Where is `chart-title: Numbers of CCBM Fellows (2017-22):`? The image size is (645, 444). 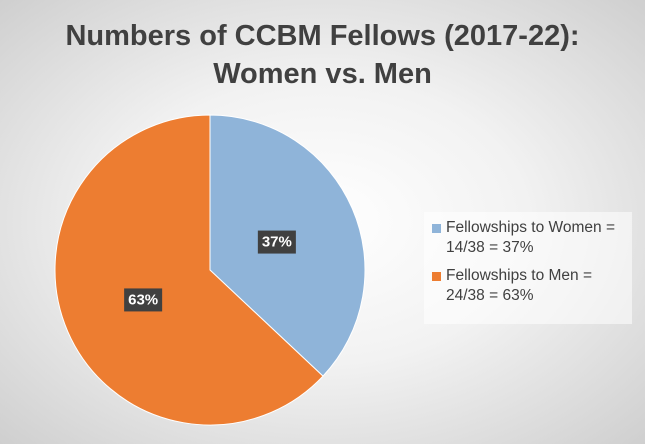 chart-title: Numbers of CCBM Fellows (2017-22): is located at coordinates (322, 36).